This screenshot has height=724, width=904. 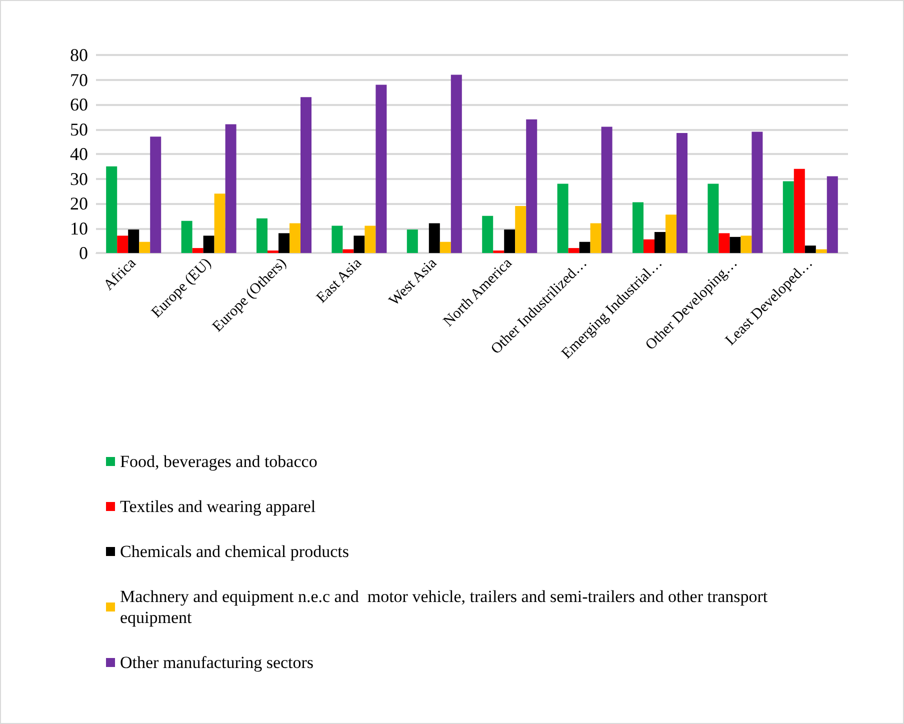 What do you see at coordinates (79, 154) in the screenshot?
I see `y-tick-label: 40` at bounding box center [79, 154].